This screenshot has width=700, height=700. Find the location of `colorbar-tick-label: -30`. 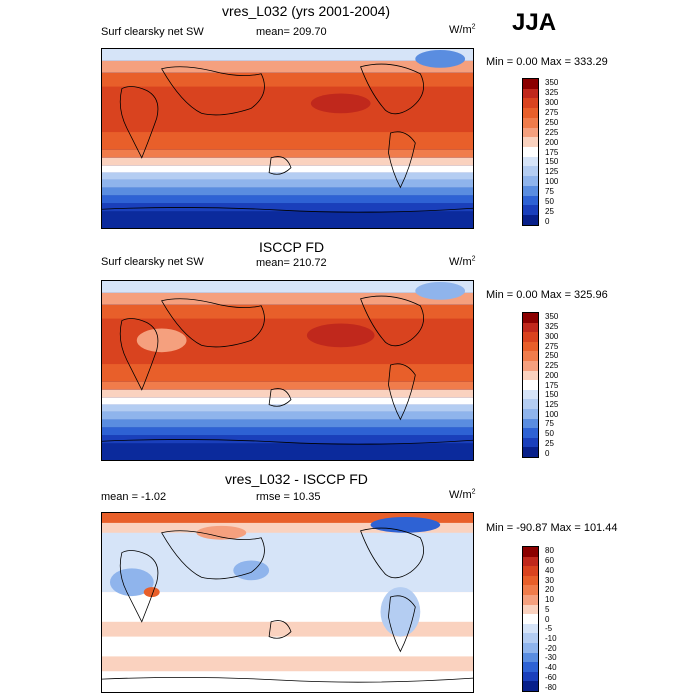

colorbar-tick-label: -30 is located at coordinates (551, 658).